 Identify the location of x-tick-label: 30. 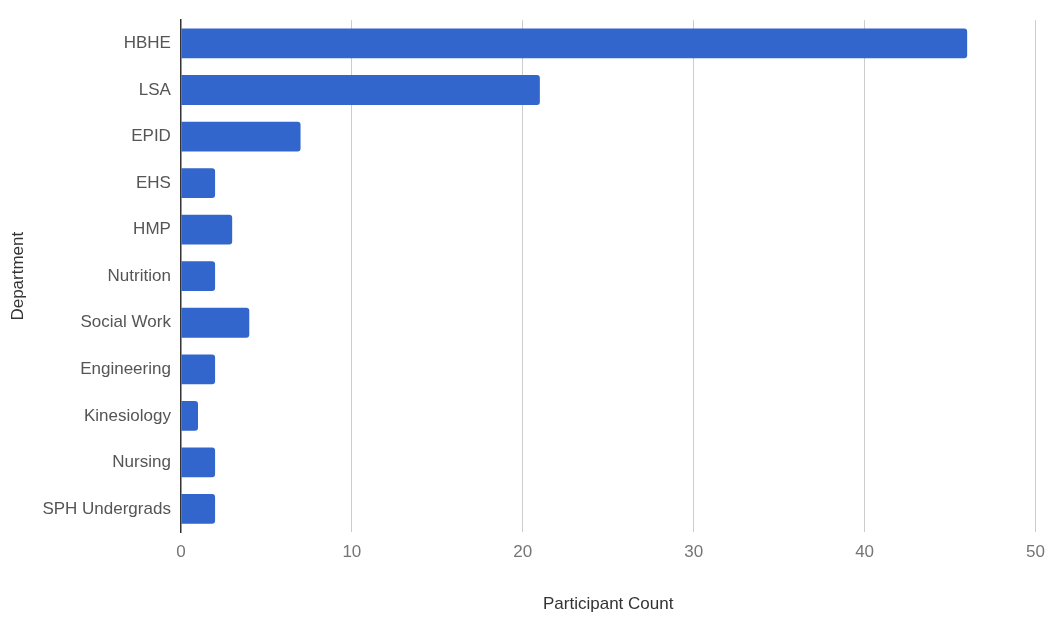
(694, 552).